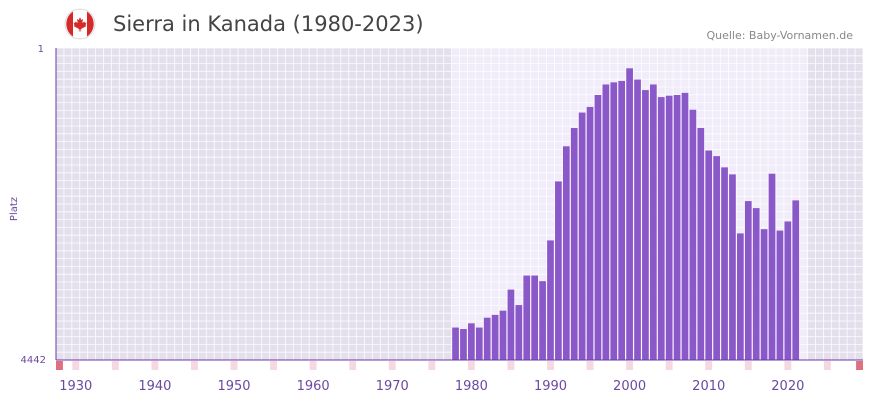 This screenshot has height=402, width=873. Describe the element at coordinates (455, 343) in the screenshot. I see `bar-1978` at that location.